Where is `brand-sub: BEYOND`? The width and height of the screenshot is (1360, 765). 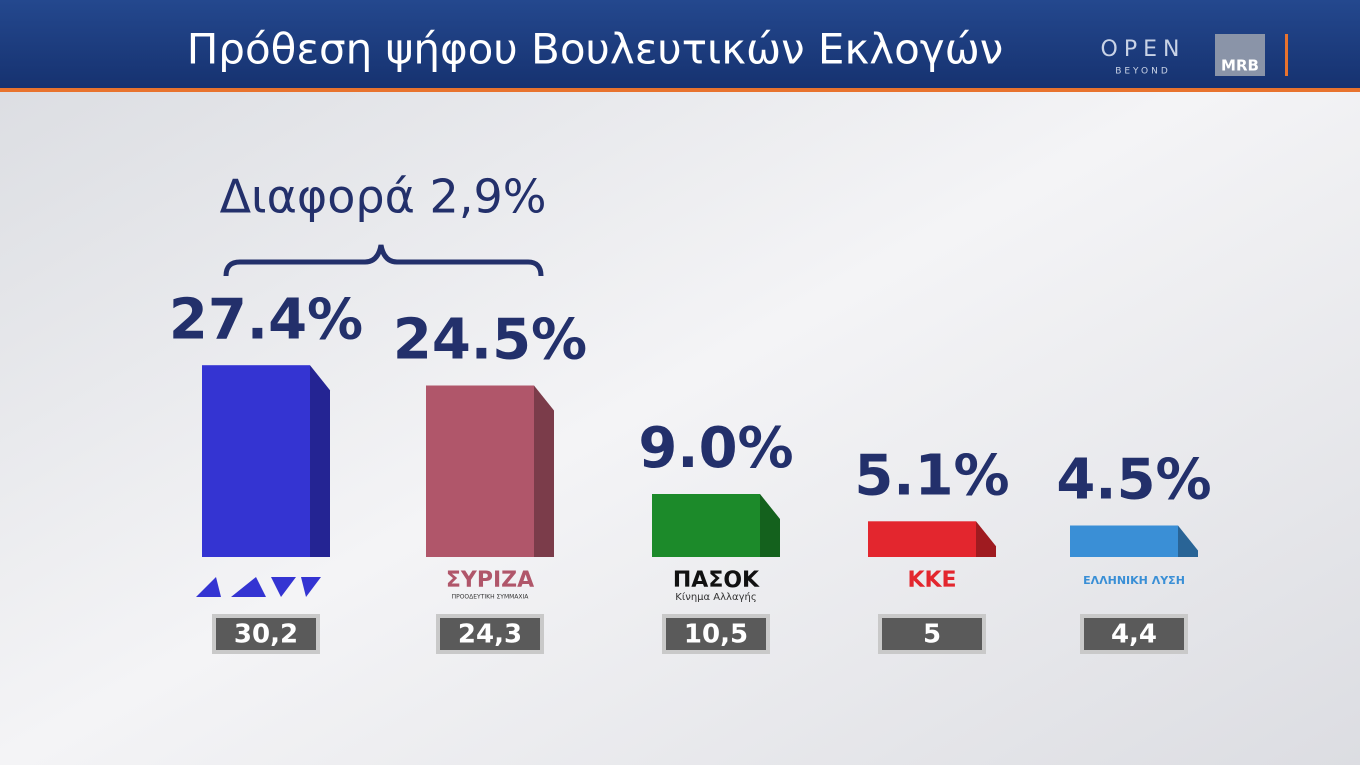 brand-sub: BEYOND is located at coordinates (1143, 72).